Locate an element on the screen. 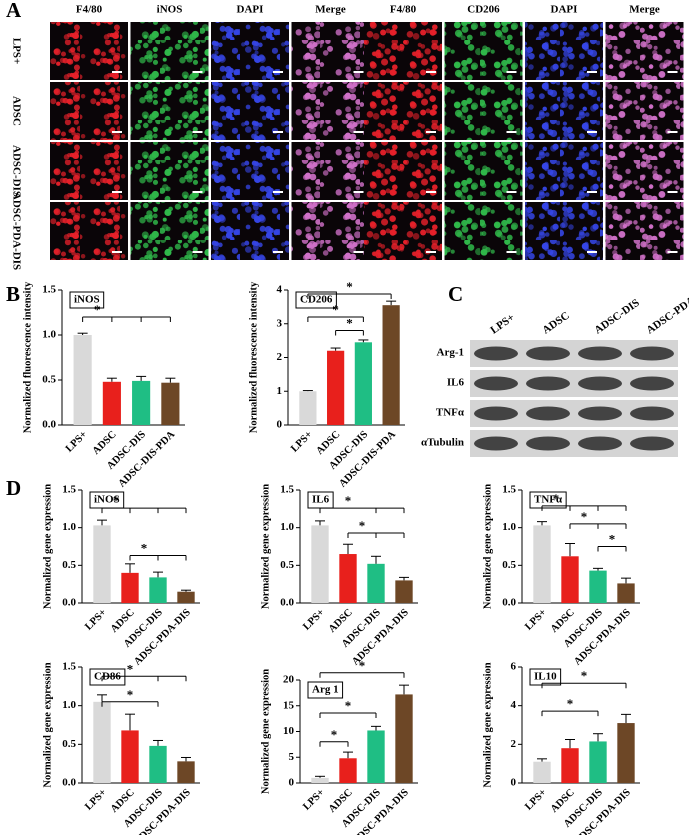  protein-label: IL6 is located at coordinates (456, 383).